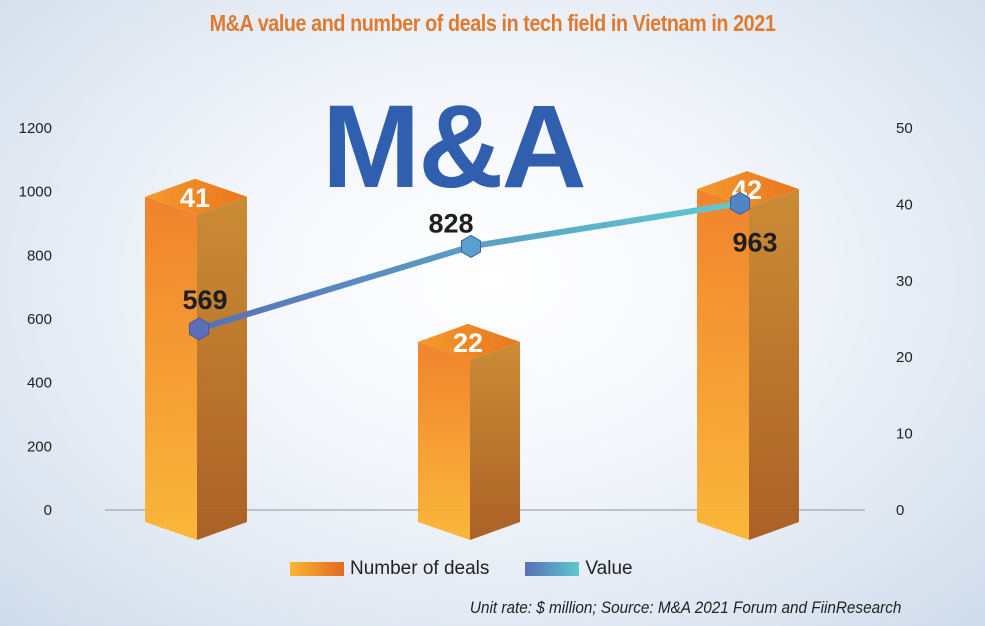 The width and height of the screenshot is (985, 626). What do you see at coordinates (454, 147) in the screenshot?
I see `brand-text: M&A` at bounding box center [454, 147].